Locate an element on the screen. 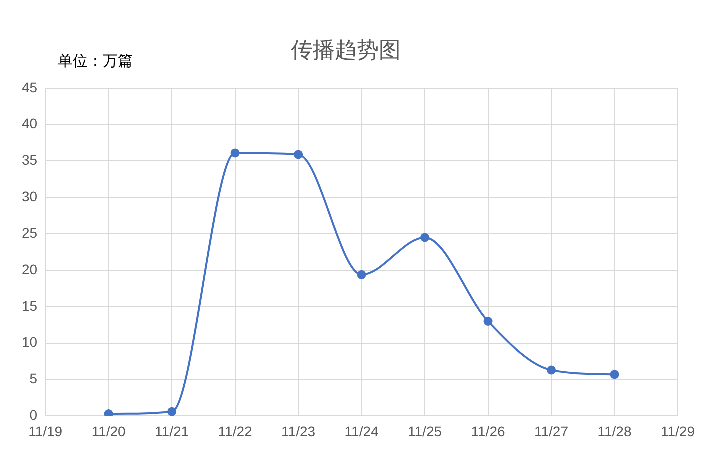  x-tick-label: 11/22 is located at coordinates (235, 431).